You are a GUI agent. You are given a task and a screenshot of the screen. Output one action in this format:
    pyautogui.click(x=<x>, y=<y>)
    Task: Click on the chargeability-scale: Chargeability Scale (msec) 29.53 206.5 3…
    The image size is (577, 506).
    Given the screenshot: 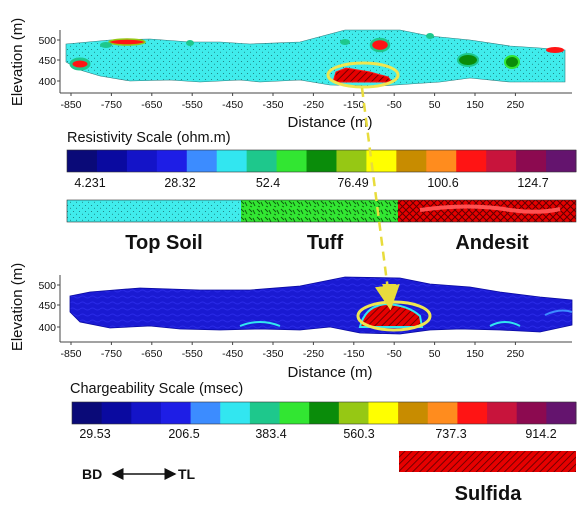 What is the action you would take?
    pyautogui.click(x=323, y=411)
    